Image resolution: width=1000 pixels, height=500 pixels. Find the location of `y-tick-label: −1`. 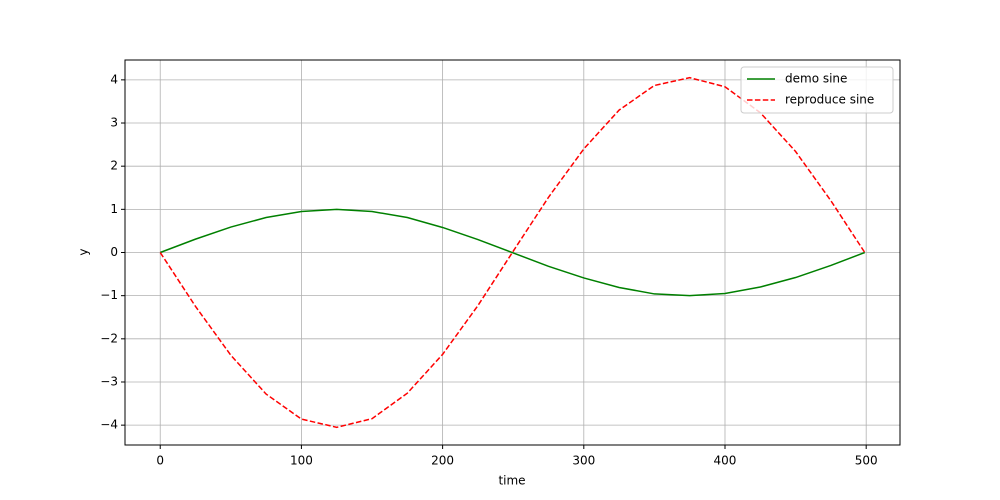

y-tick-label: −1 is located at coordinates (109, 295).